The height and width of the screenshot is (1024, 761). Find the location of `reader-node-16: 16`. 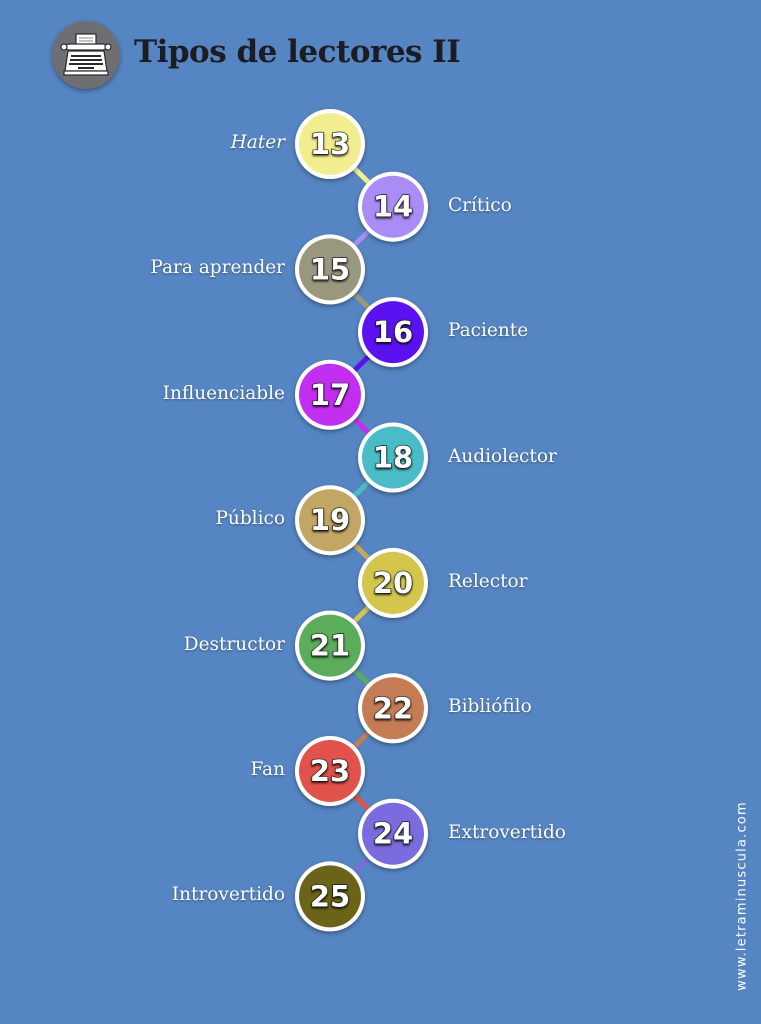

reader-node-16: 16 is located at coordinates (393, 332).